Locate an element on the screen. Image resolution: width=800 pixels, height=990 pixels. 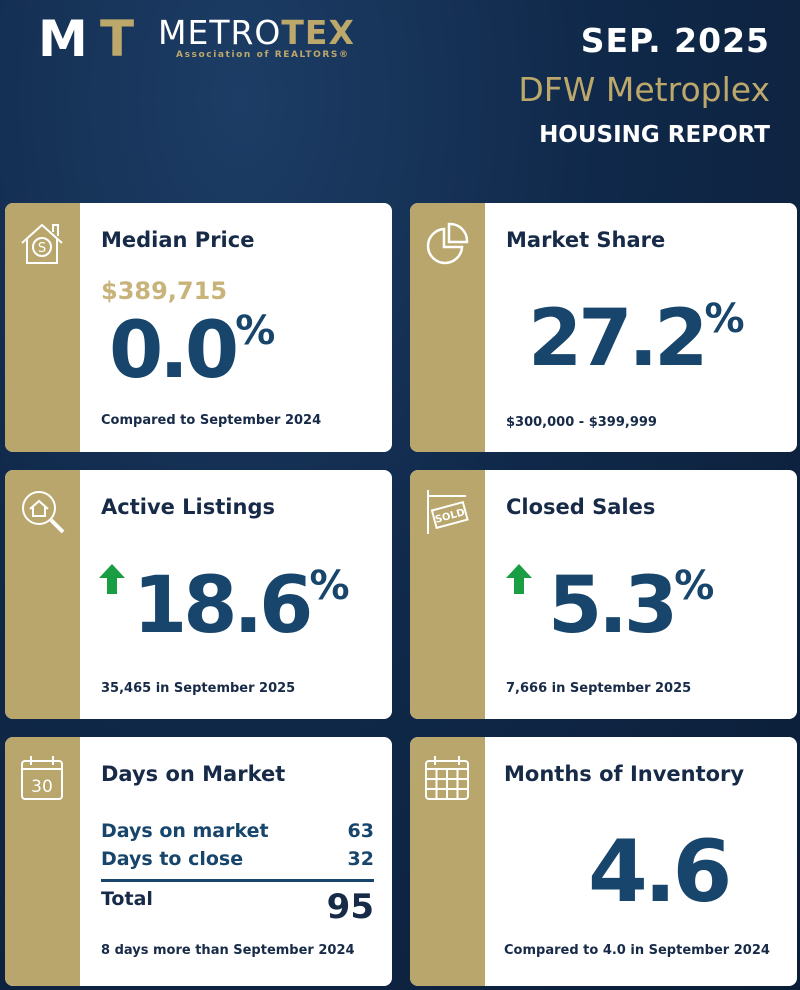
card-note: Compared to September 2024 is located at coordinates (211, 420).